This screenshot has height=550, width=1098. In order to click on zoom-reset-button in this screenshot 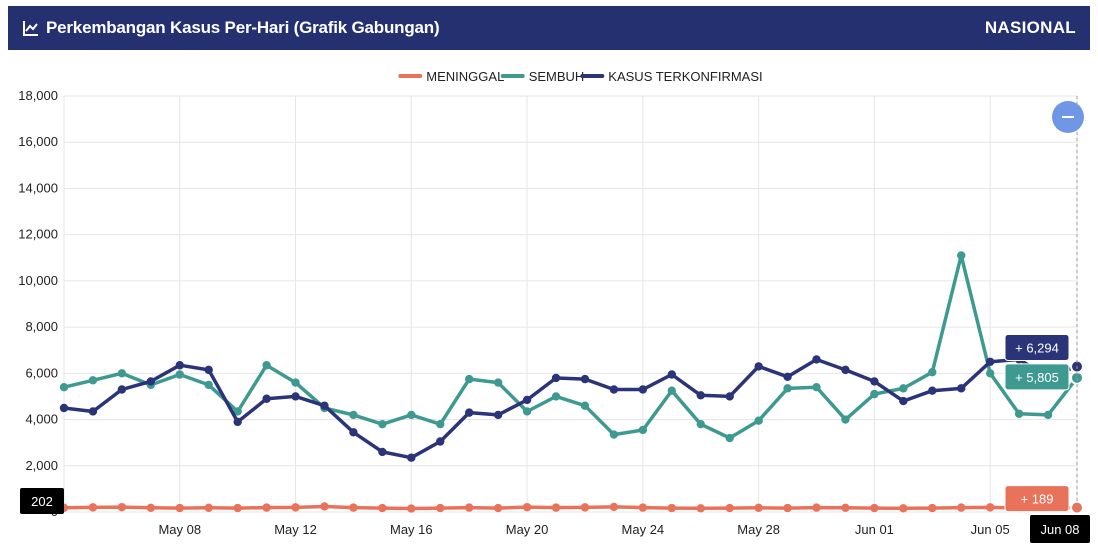, I will do `click(1068, 117)`.